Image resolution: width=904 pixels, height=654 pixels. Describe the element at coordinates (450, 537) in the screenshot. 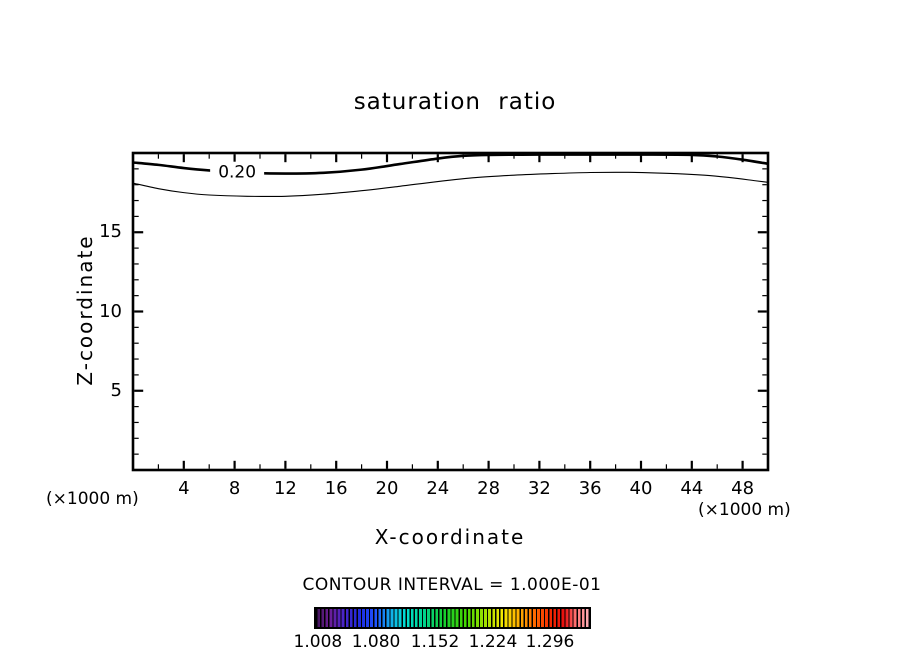

I see `x-axis-title: X-coordinate` at that location.